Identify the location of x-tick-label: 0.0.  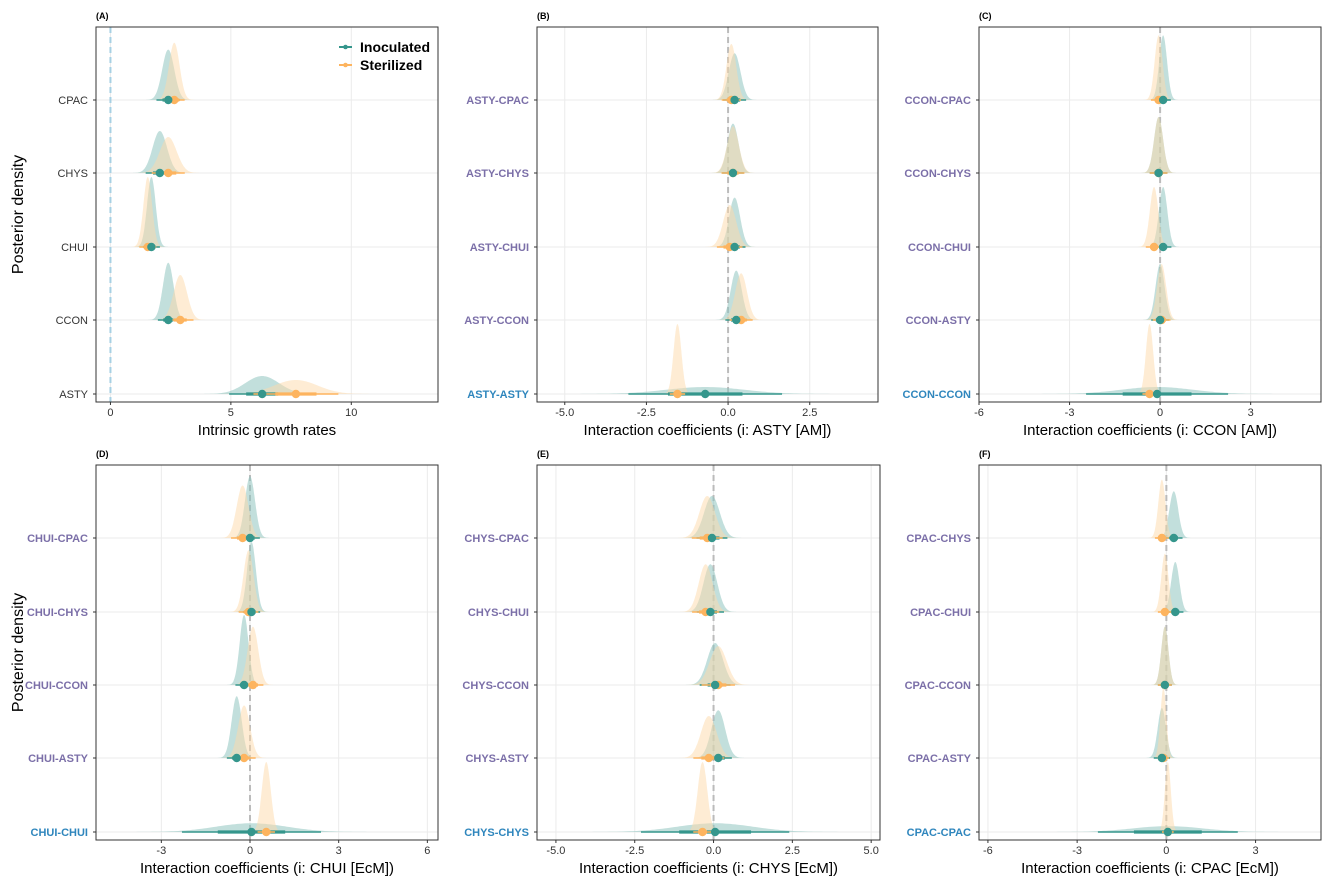
(713, 851).